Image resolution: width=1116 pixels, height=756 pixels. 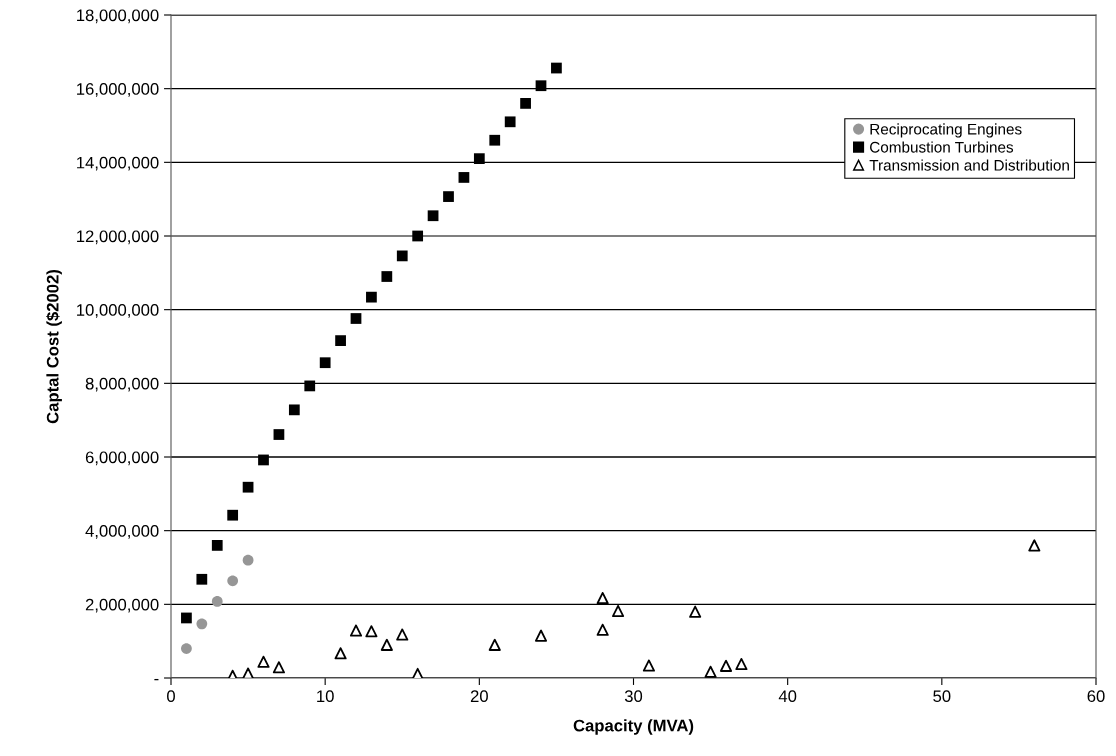 I want to click on legend-label: Reciprocating Engines, so click(x=946, y=130).